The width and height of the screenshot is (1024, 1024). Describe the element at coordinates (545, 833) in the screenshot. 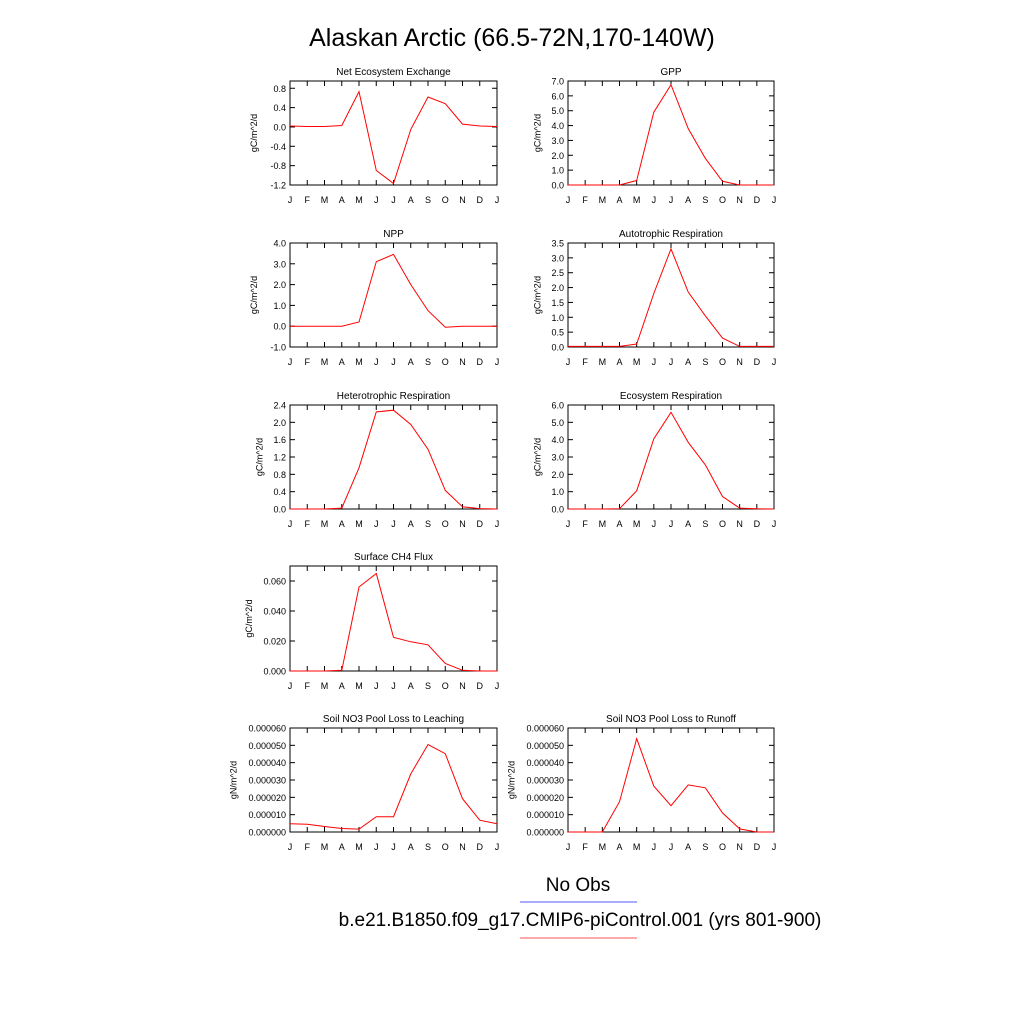

I see `y-tick-label: 0.000000` at that location.